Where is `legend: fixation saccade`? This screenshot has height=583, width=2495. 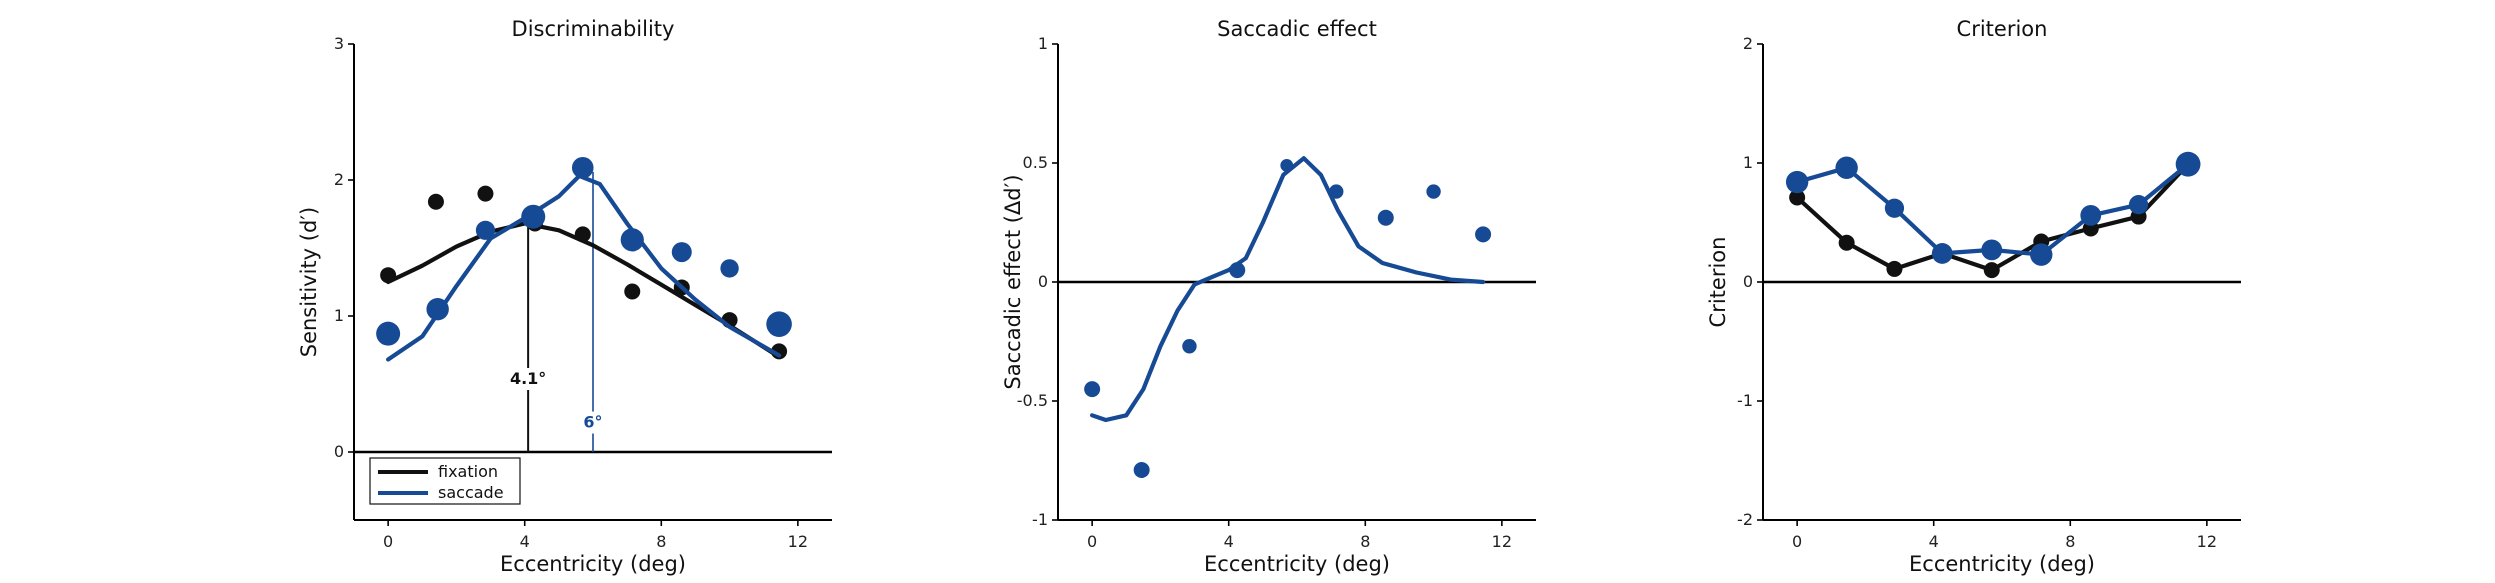 legend: fixation saccade is located at coordinates (445, 481).